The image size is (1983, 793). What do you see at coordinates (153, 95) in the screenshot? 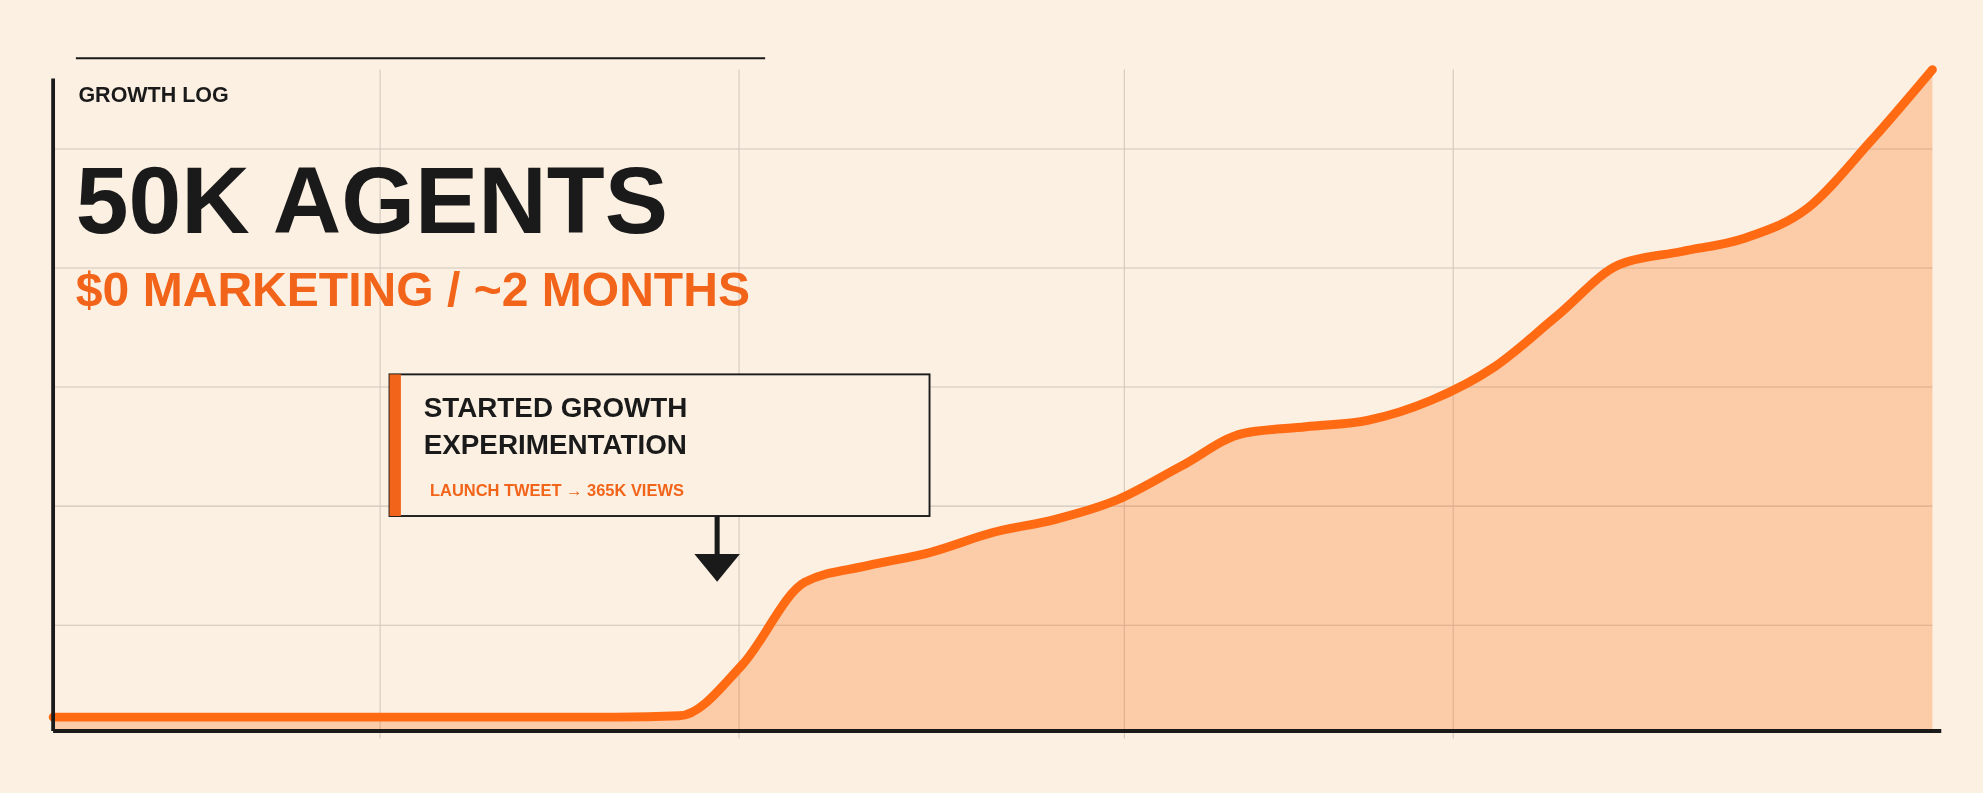
I see `annotation: GROWTH LOG` at bounding box center [153, 95].